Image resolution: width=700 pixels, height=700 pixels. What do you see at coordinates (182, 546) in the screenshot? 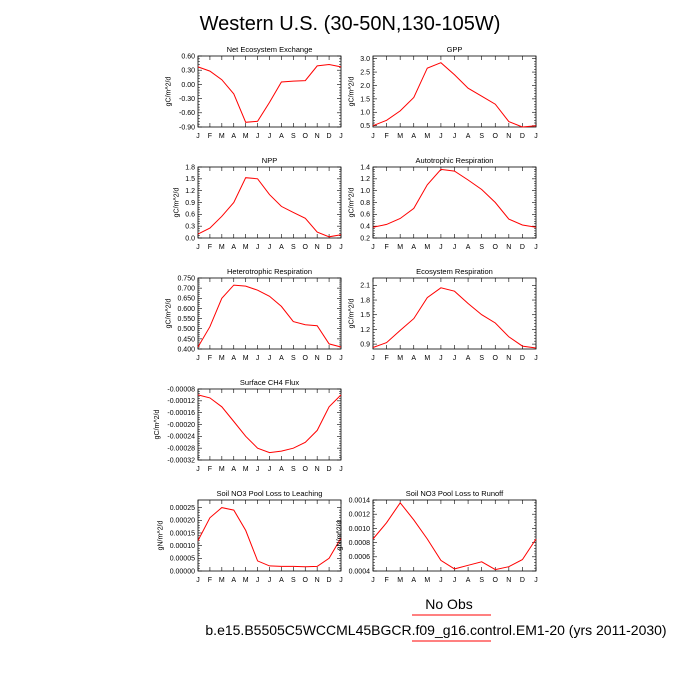
I see `y-tick-label: 0.00010` at bounding box center [182, 546].